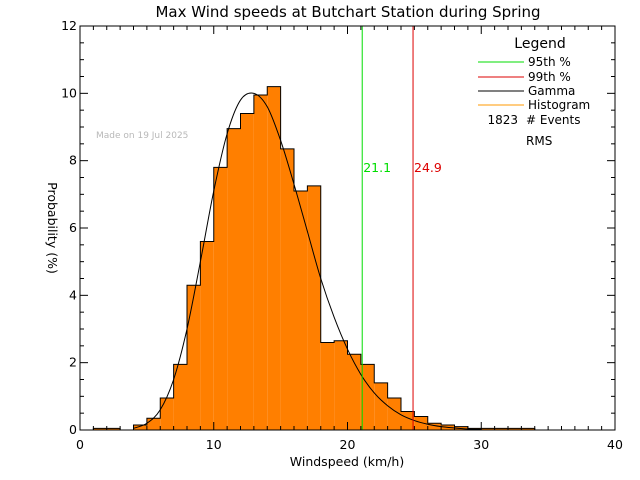 This screenshot has height=480, width=640. Describe the element at coordinates (549, 77) in the screenshot. I see `legend-label-99th: 99th %` at that location.